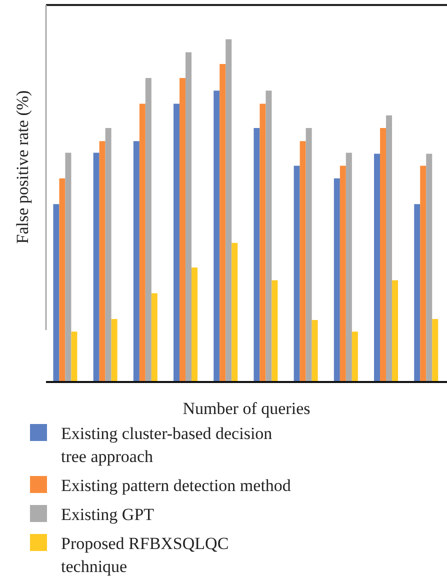 Image resolution: width=447 pixels, height=584 pixels. Describe the element at coordinates (145, 555) in the screenshot. I see `legend-label: Proposed RFBXSQLQC technique` at that location.